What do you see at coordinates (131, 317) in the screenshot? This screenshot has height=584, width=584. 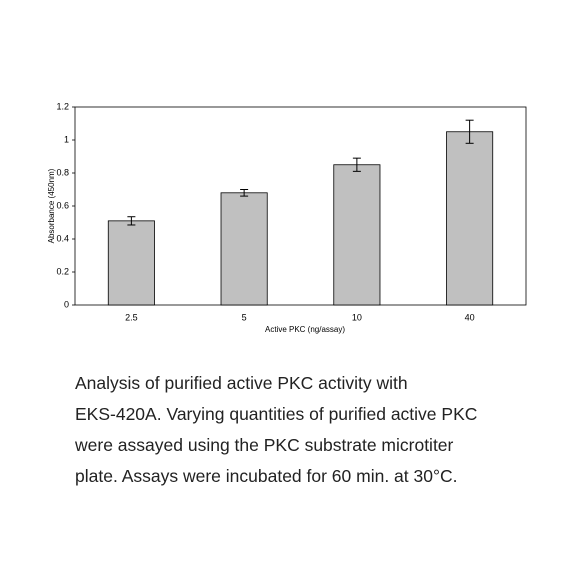 I see `x-tick-label: 2.5` at bounding box center [131, 317].